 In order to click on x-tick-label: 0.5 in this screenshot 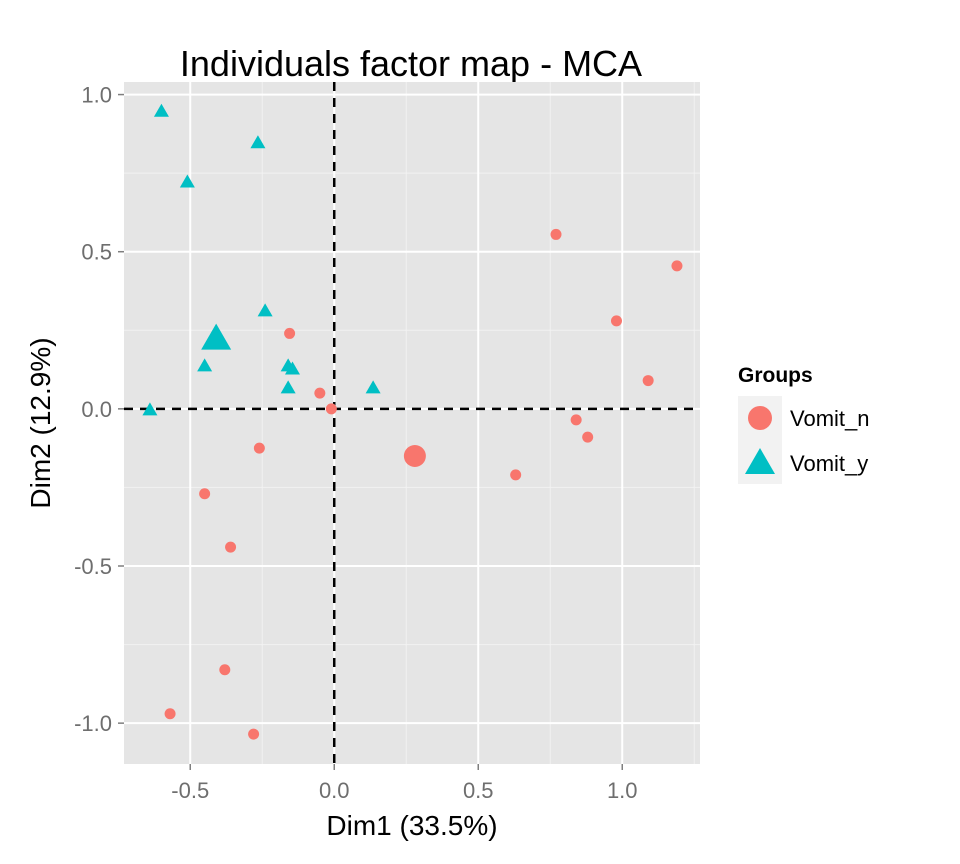, I will do `click(478, 790)`.